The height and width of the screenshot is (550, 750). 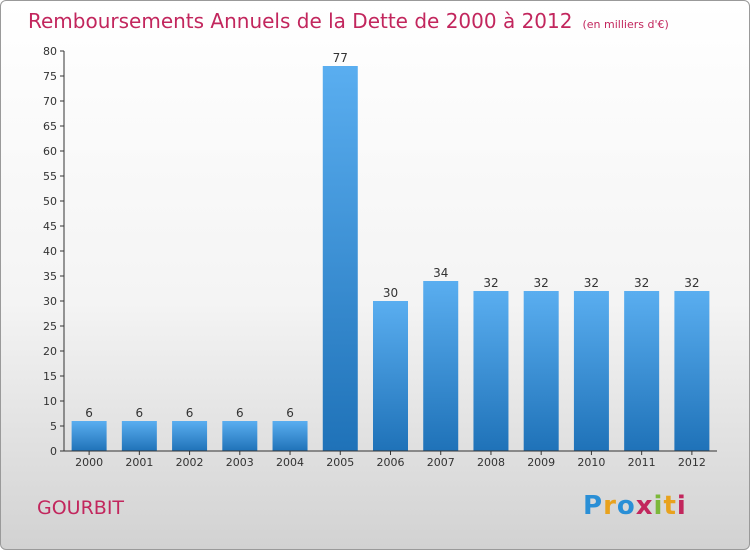 What do you see at coordinates (390, 376) in the screenshot?
I see `bar-2006` at bounding box center [390, 376].